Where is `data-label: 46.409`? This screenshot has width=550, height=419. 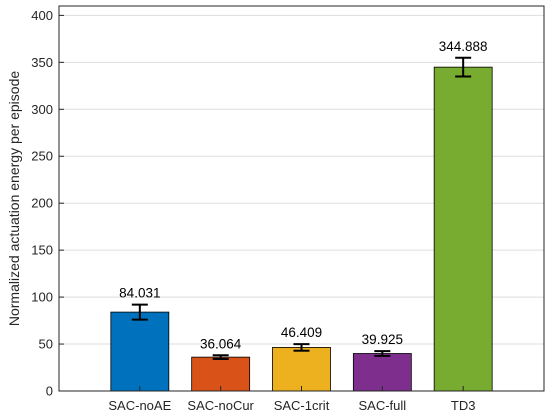
data-label: 46.409 is located at coordinates (301, 332).